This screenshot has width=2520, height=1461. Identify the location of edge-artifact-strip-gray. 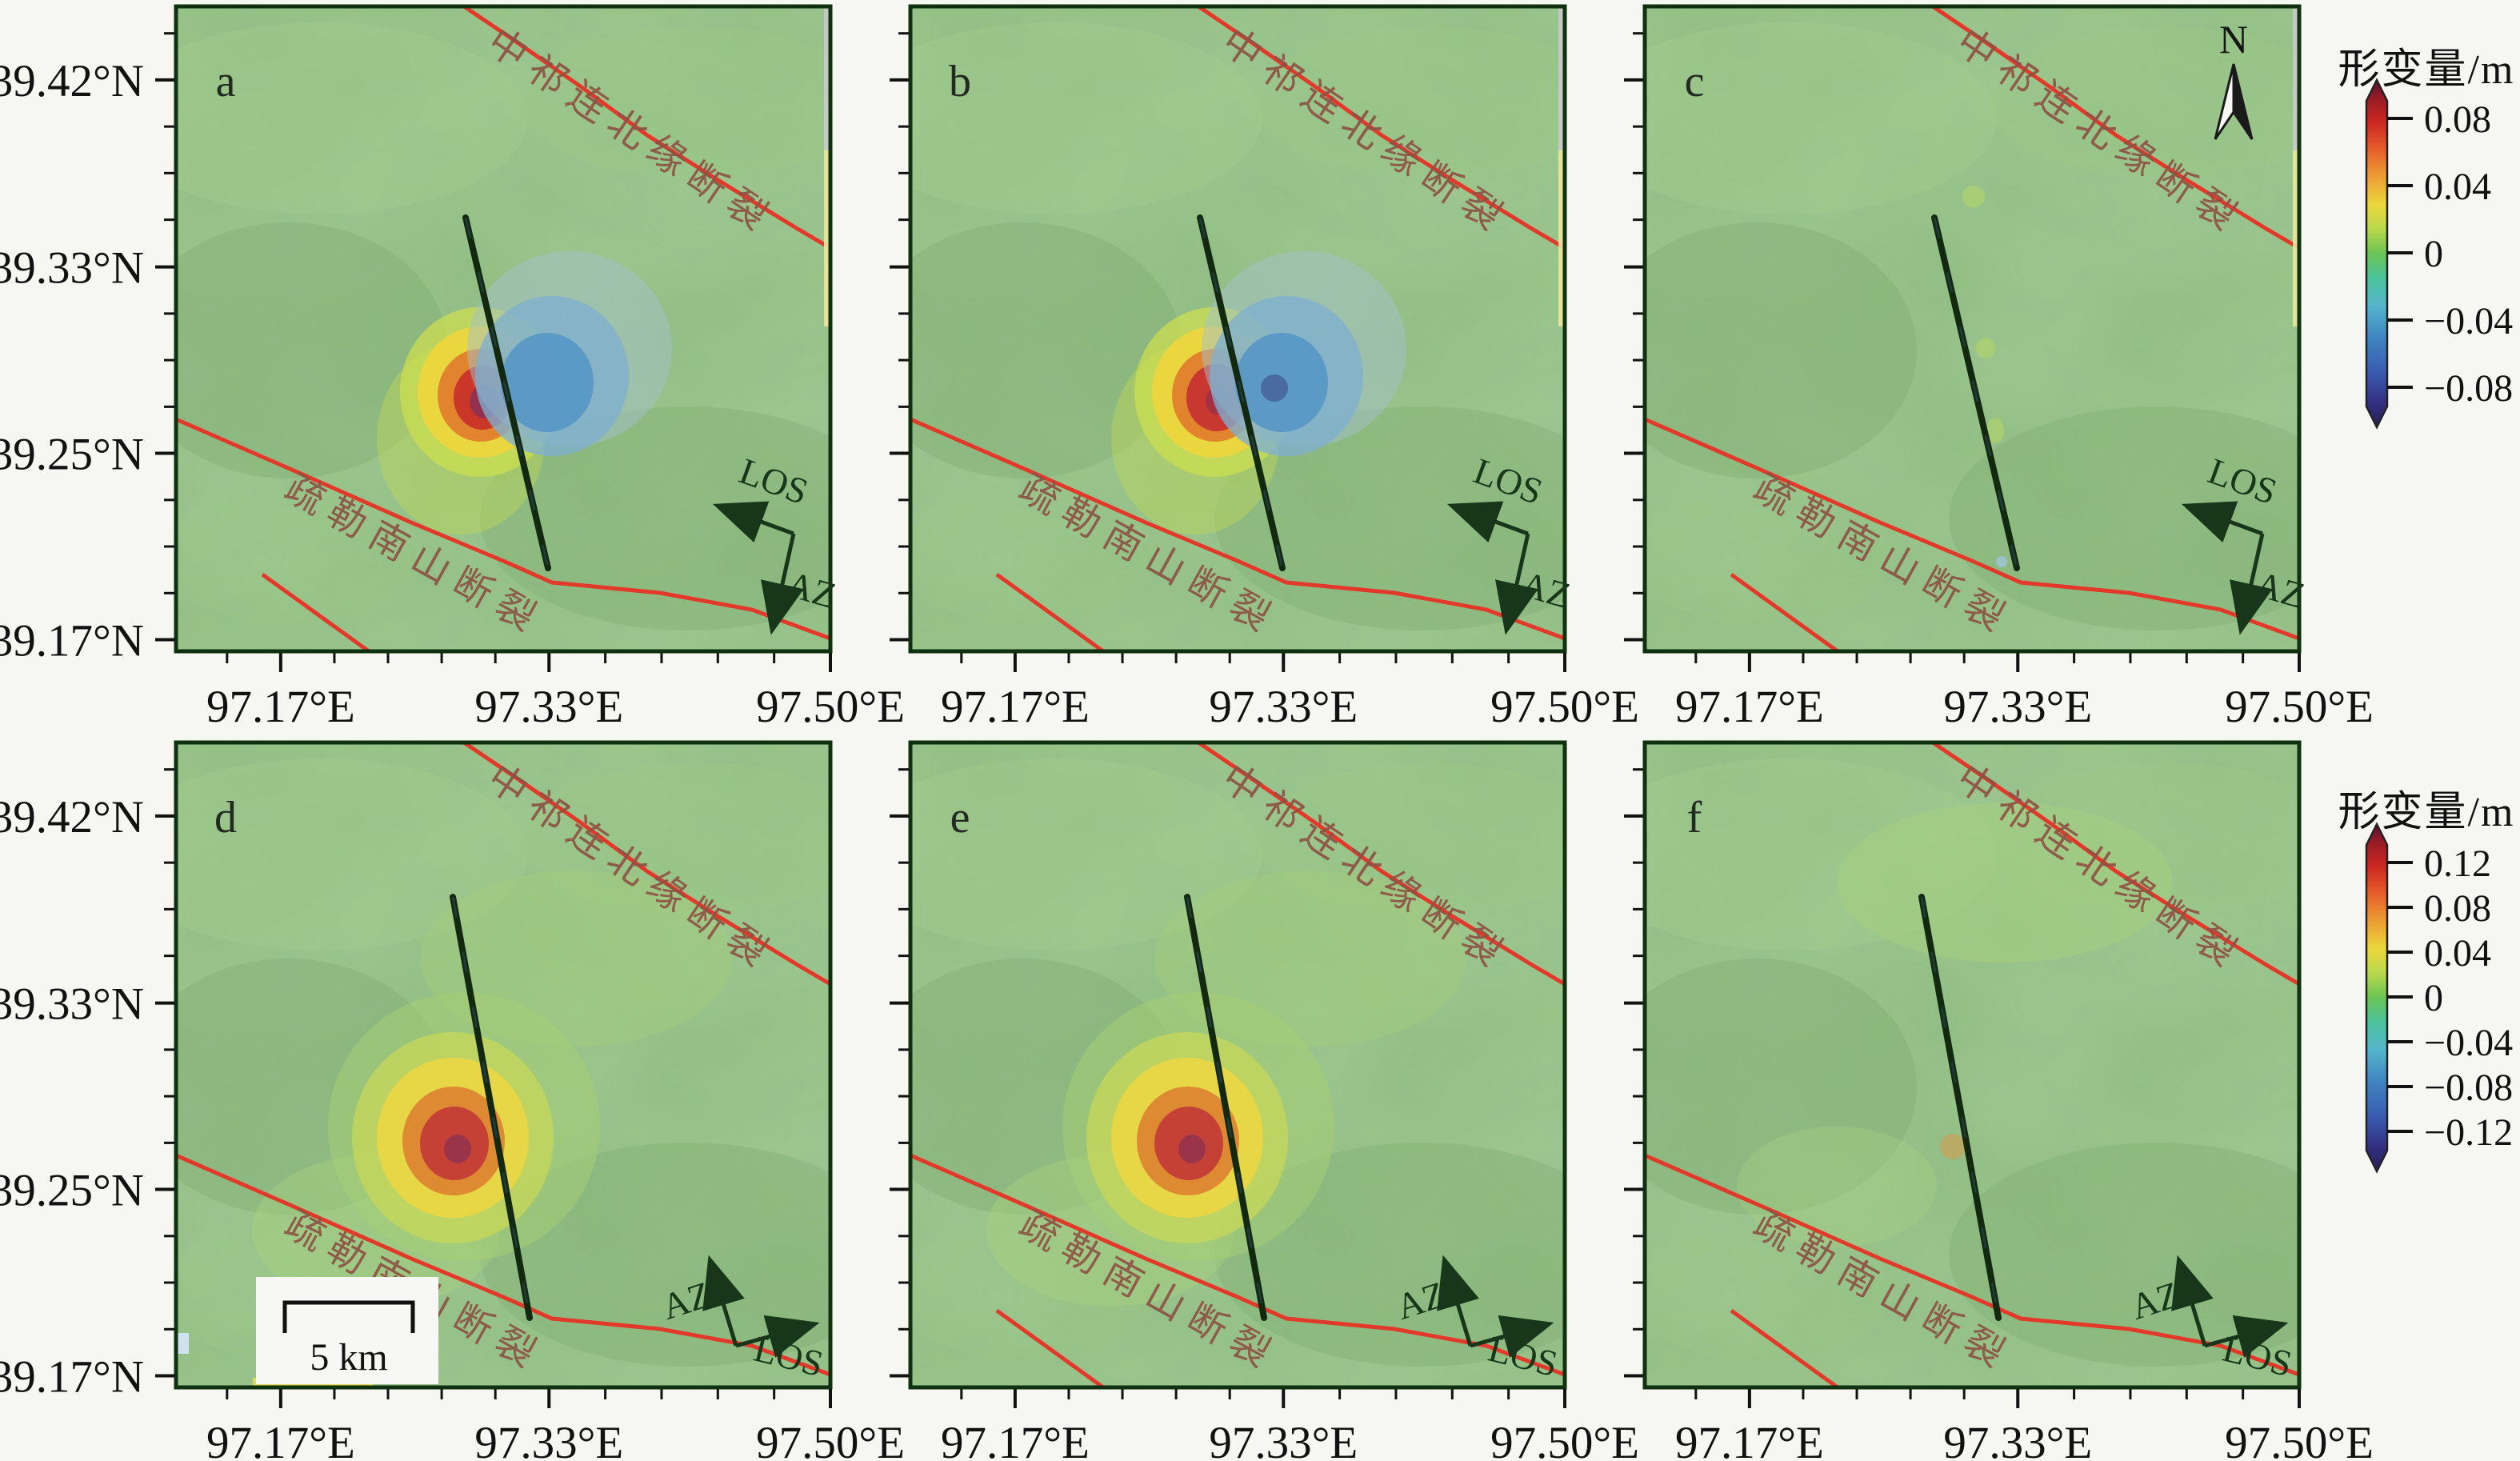
(827, 78).